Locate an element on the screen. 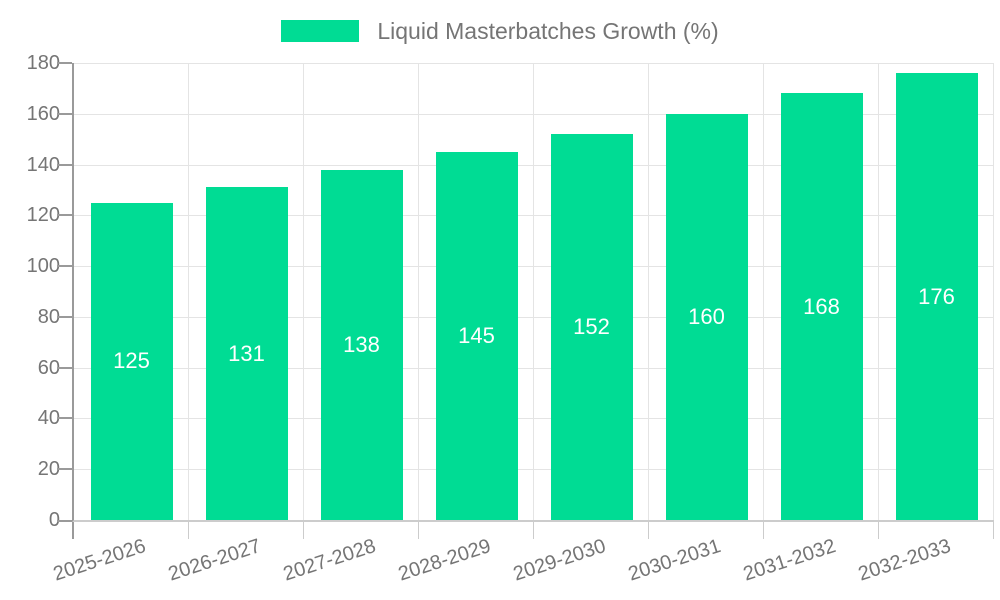 The width and height of the screenshot is (1000, 600). x-axis-label: 2032-2033 is located at coordinates (904, 560).